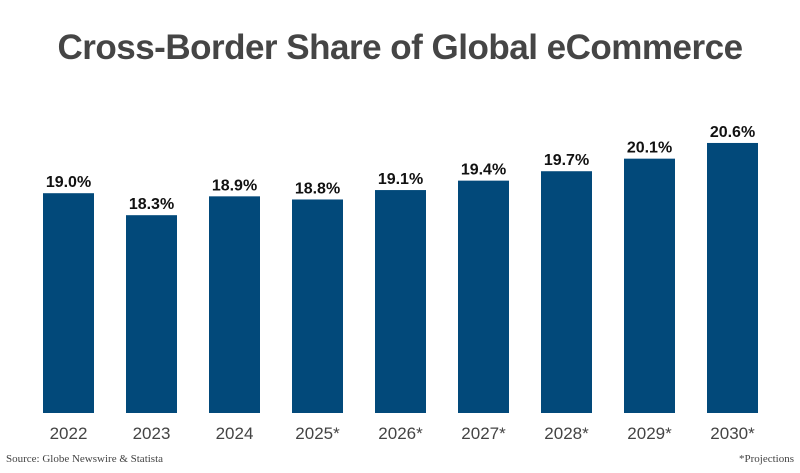 The width and height of the screenshot is (800, 473). I want to click on bar-2028*, so click(566, 292).